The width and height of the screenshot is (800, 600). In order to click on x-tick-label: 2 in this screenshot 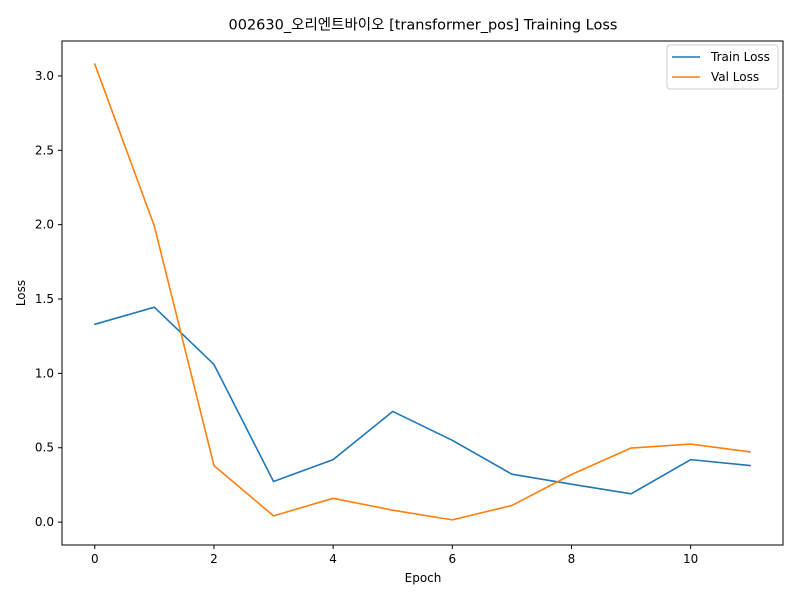, I will do `click(214, 559)`.